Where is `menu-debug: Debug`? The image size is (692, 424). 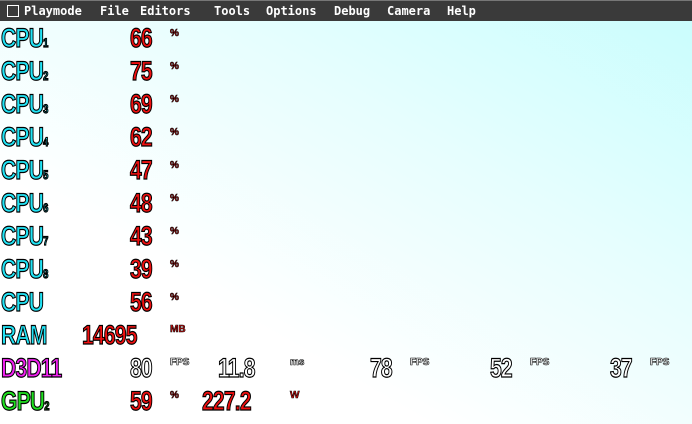
menu-debug: Debug is located at coordinates (352, 11).